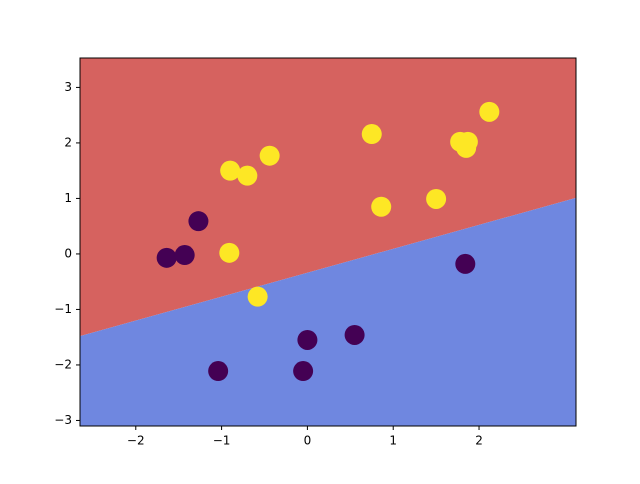 The width and height of the screenshot is (640, 484). What do you see at coordinates (479, 441) in the screenshot?
I see `x-tick-label: 2` at bounding box center [479, 441].